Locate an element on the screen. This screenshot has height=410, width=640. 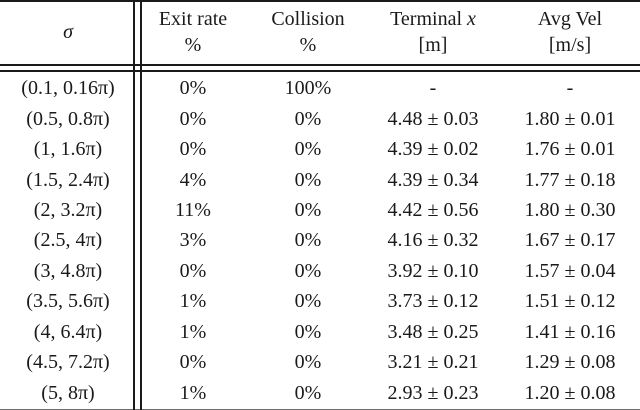
column-header-sigma: σ is located at coordinates (68, 32).